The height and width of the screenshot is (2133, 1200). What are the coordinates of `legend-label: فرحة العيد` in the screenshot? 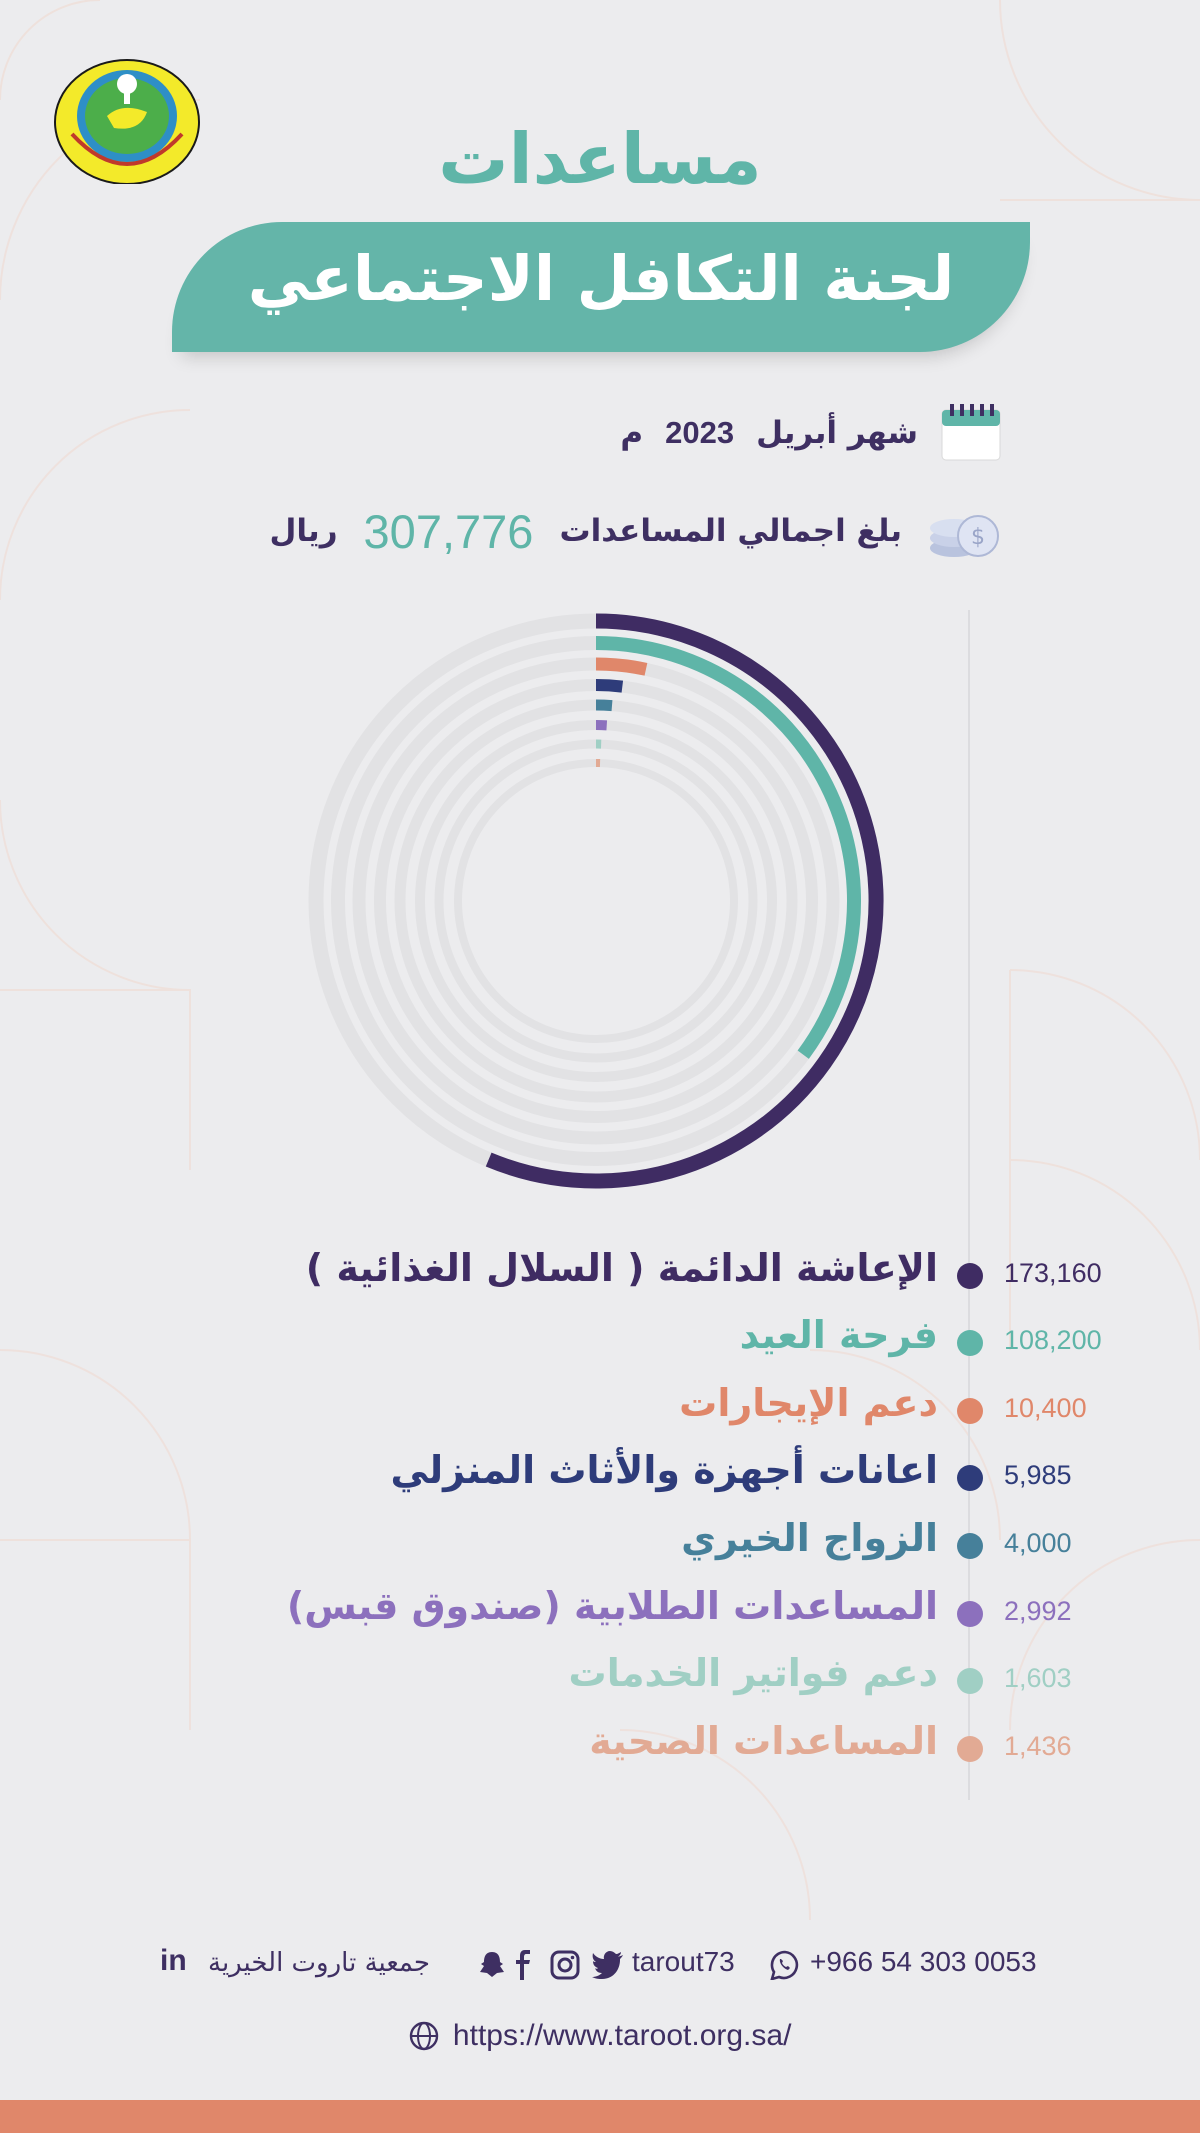 It's located at (838, 1335).